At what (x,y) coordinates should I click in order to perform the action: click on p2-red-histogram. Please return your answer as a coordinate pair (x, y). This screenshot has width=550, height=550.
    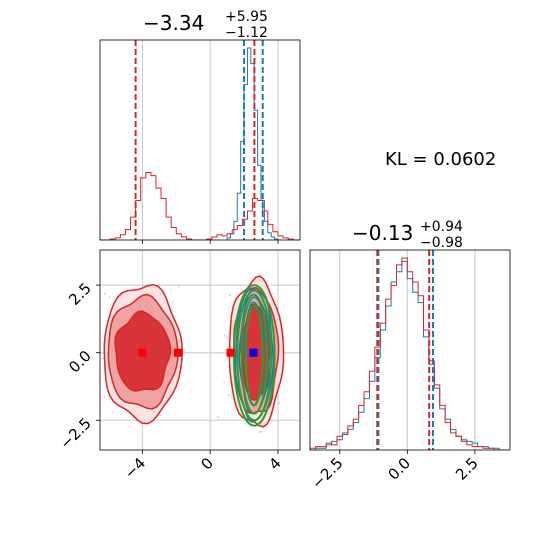
    Looking at the image, I should click on (410, 353).